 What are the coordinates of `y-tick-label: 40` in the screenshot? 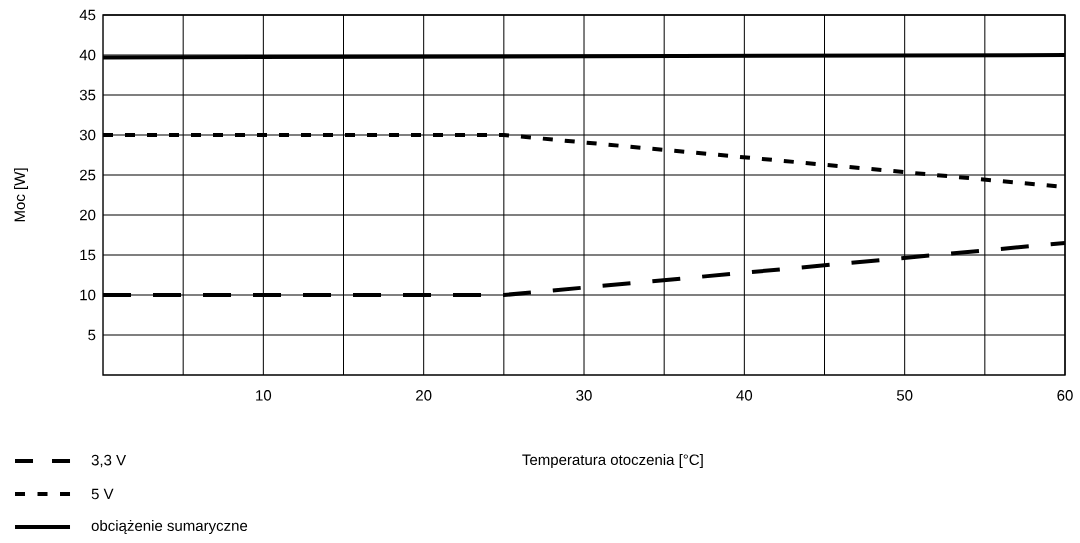 It's located at (87, 55).